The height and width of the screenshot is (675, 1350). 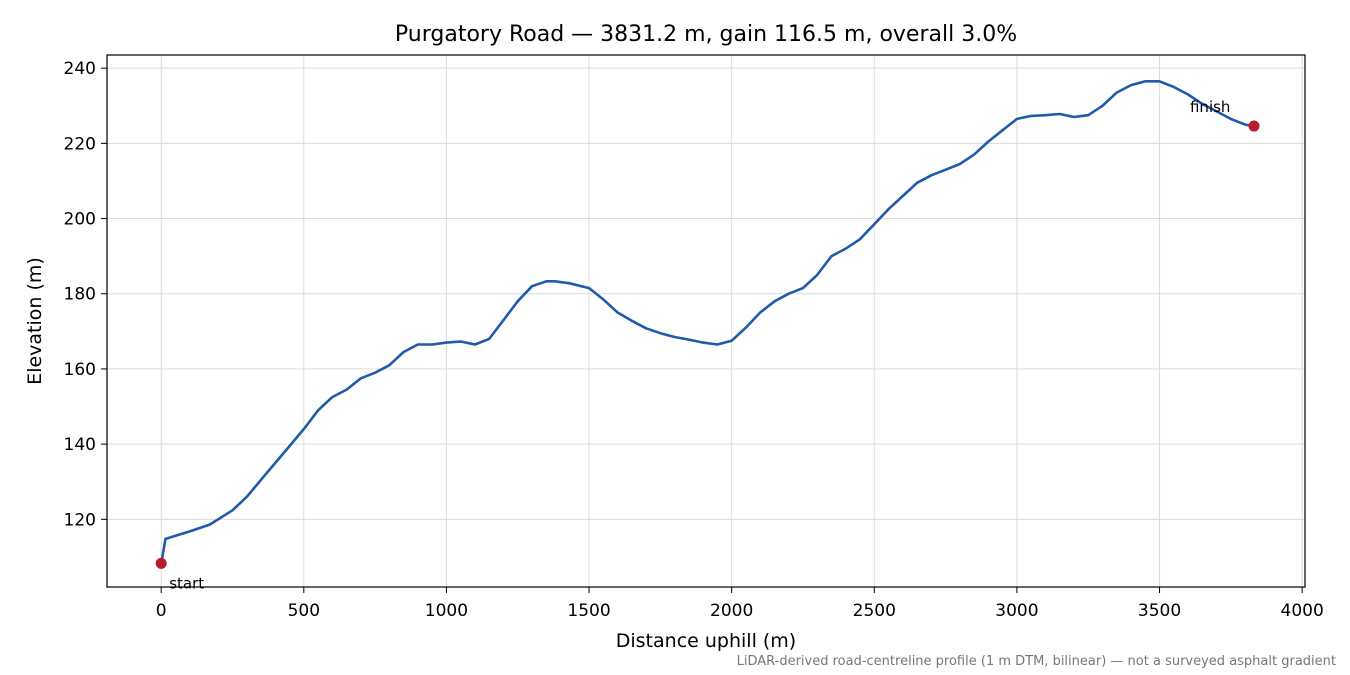 I want to click on x-tick-label: 2500, so click(x=874, y=611).